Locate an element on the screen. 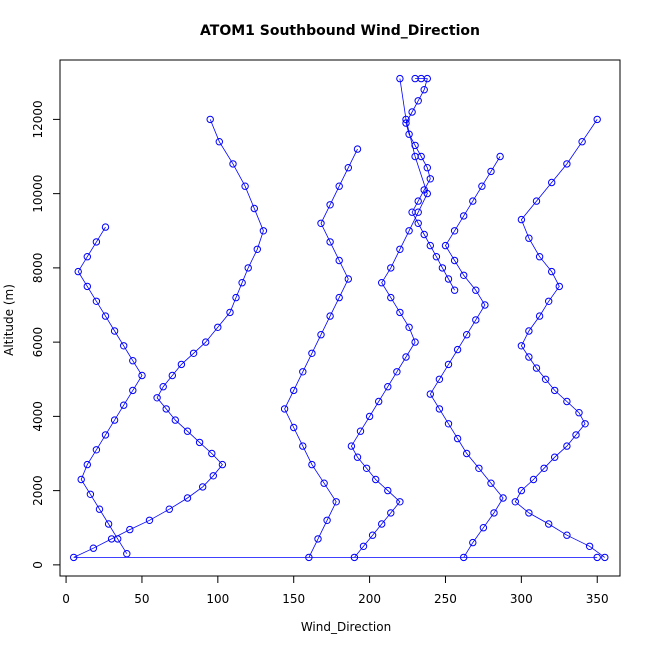  x-tick-label: 100 is located at coordinates (217, 599).